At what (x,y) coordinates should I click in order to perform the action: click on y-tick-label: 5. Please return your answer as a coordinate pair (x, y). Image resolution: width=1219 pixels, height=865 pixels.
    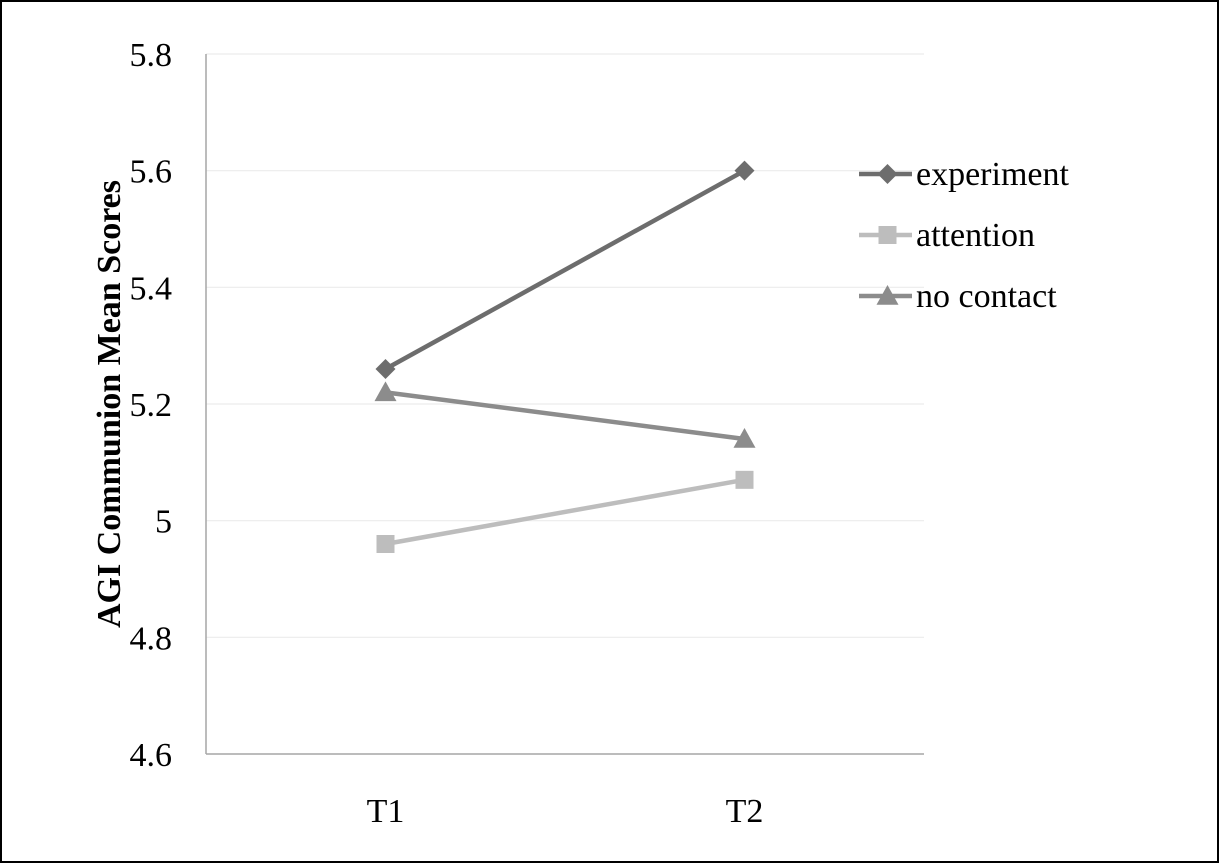
    Looking at the image, I should click on (163, 522).